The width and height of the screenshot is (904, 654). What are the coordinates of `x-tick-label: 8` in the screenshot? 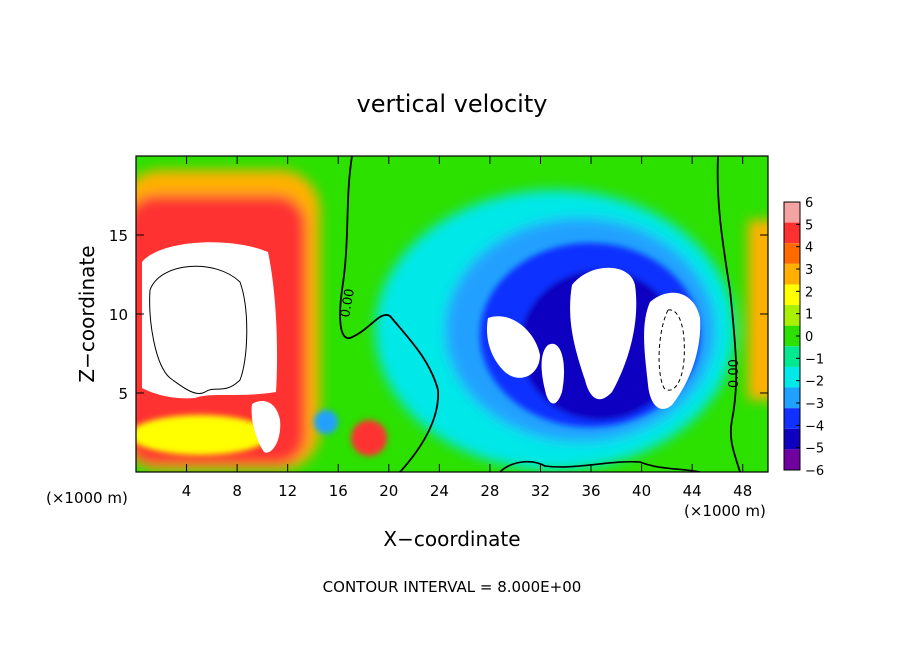 It's located at (237, 491).